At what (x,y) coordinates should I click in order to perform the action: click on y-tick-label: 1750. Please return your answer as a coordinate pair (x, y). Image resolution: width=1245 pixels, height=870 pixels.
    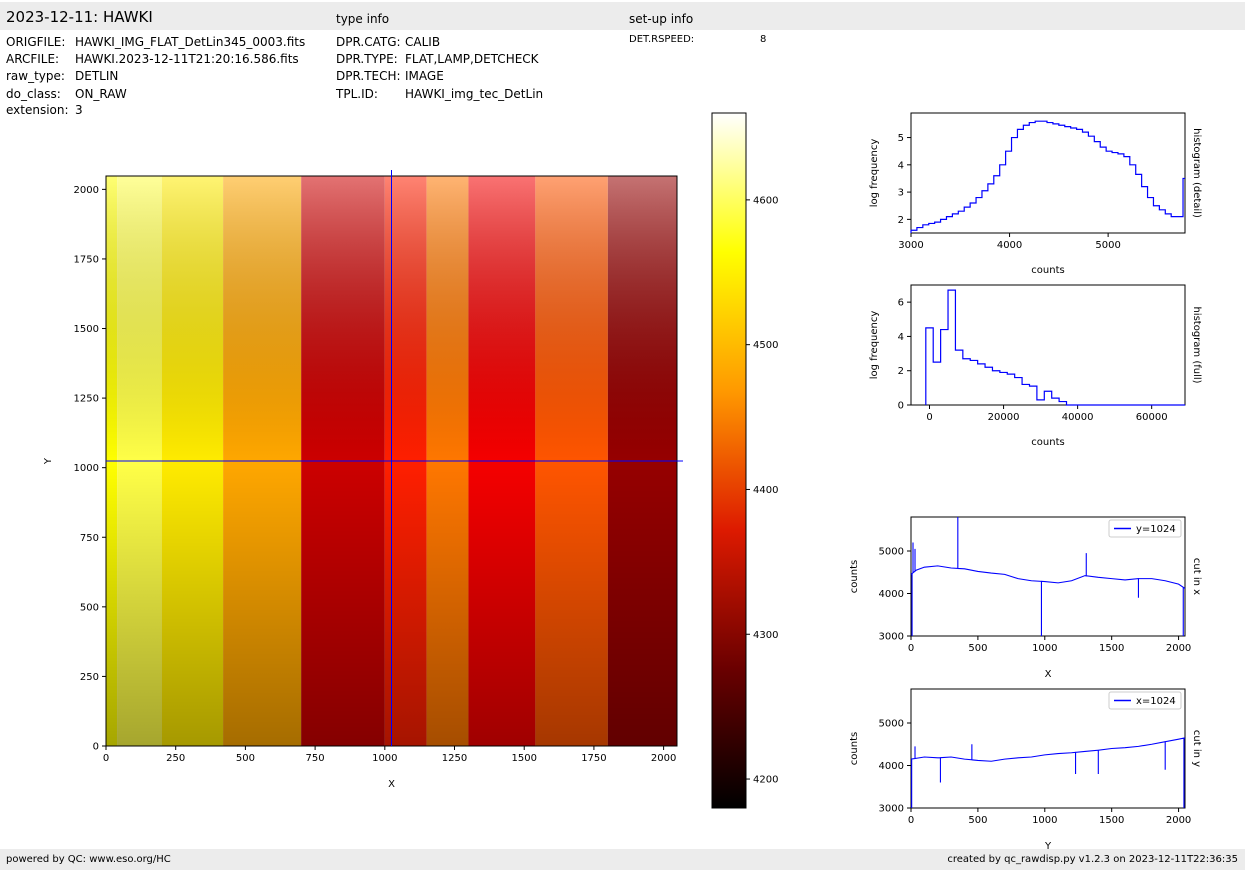
    Looking at the image, I should click on (86, 259).